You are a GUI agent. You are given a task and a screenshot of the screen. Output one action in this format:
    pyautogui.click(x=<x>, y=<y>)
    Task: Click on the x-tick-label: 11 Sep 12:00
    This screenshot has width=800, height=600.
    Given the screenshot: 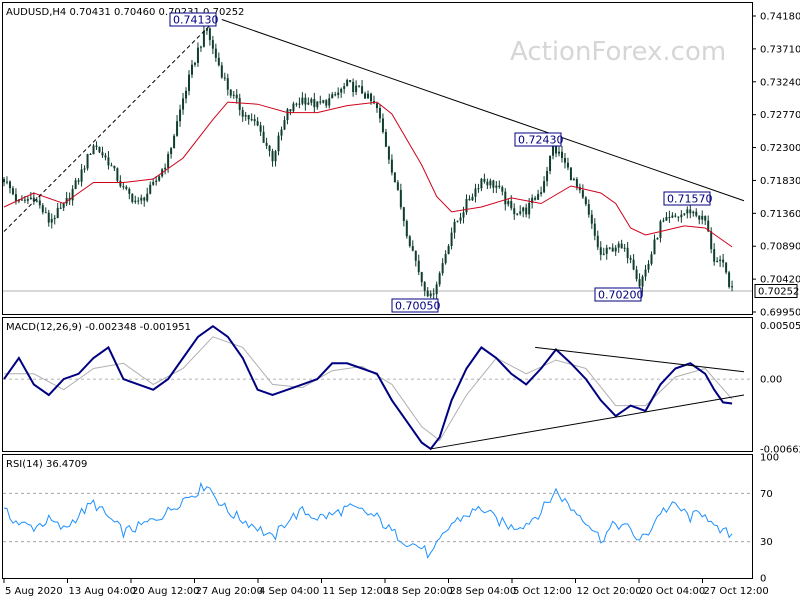 What is the action you would take?
    pyautogui.click(x=356, y=591)
    